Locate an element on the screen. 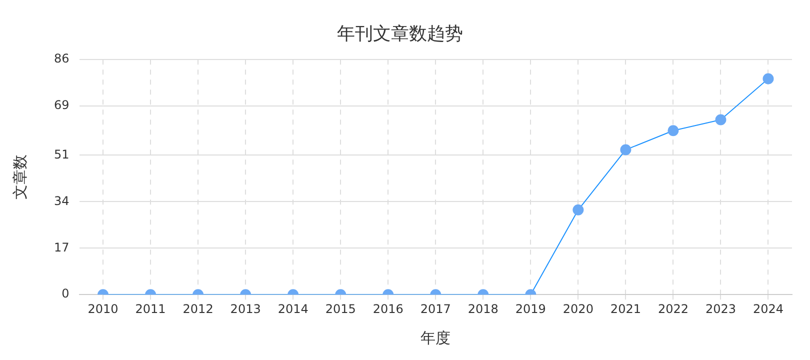  x-tick-label: 2012 is located at coordinates (198, 309).